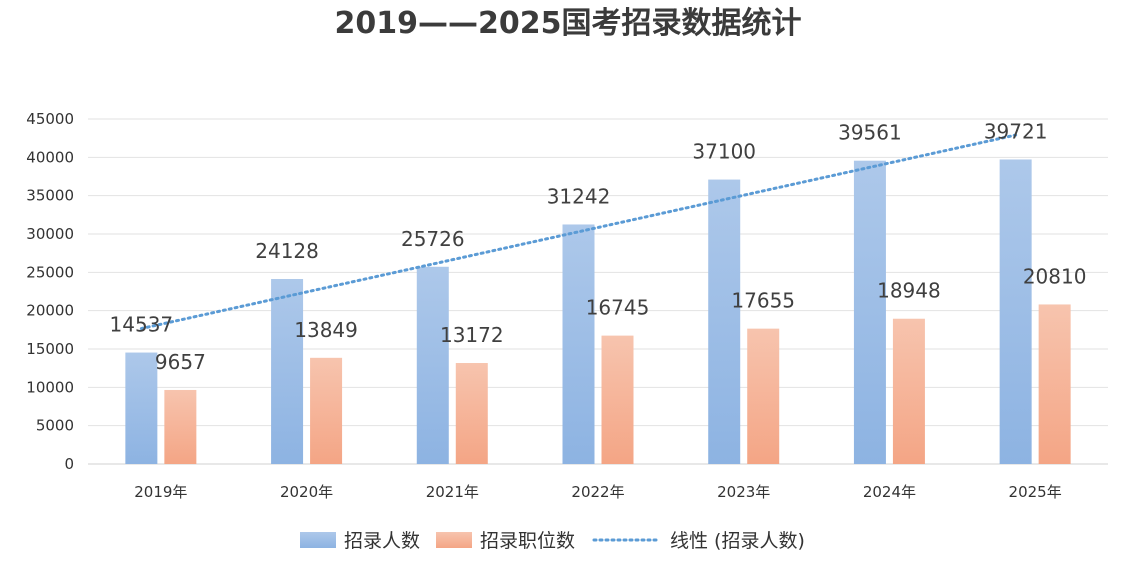 The image size is (1128, 574). I want to click on x-tick-label: 2019年, so click(160, 492).